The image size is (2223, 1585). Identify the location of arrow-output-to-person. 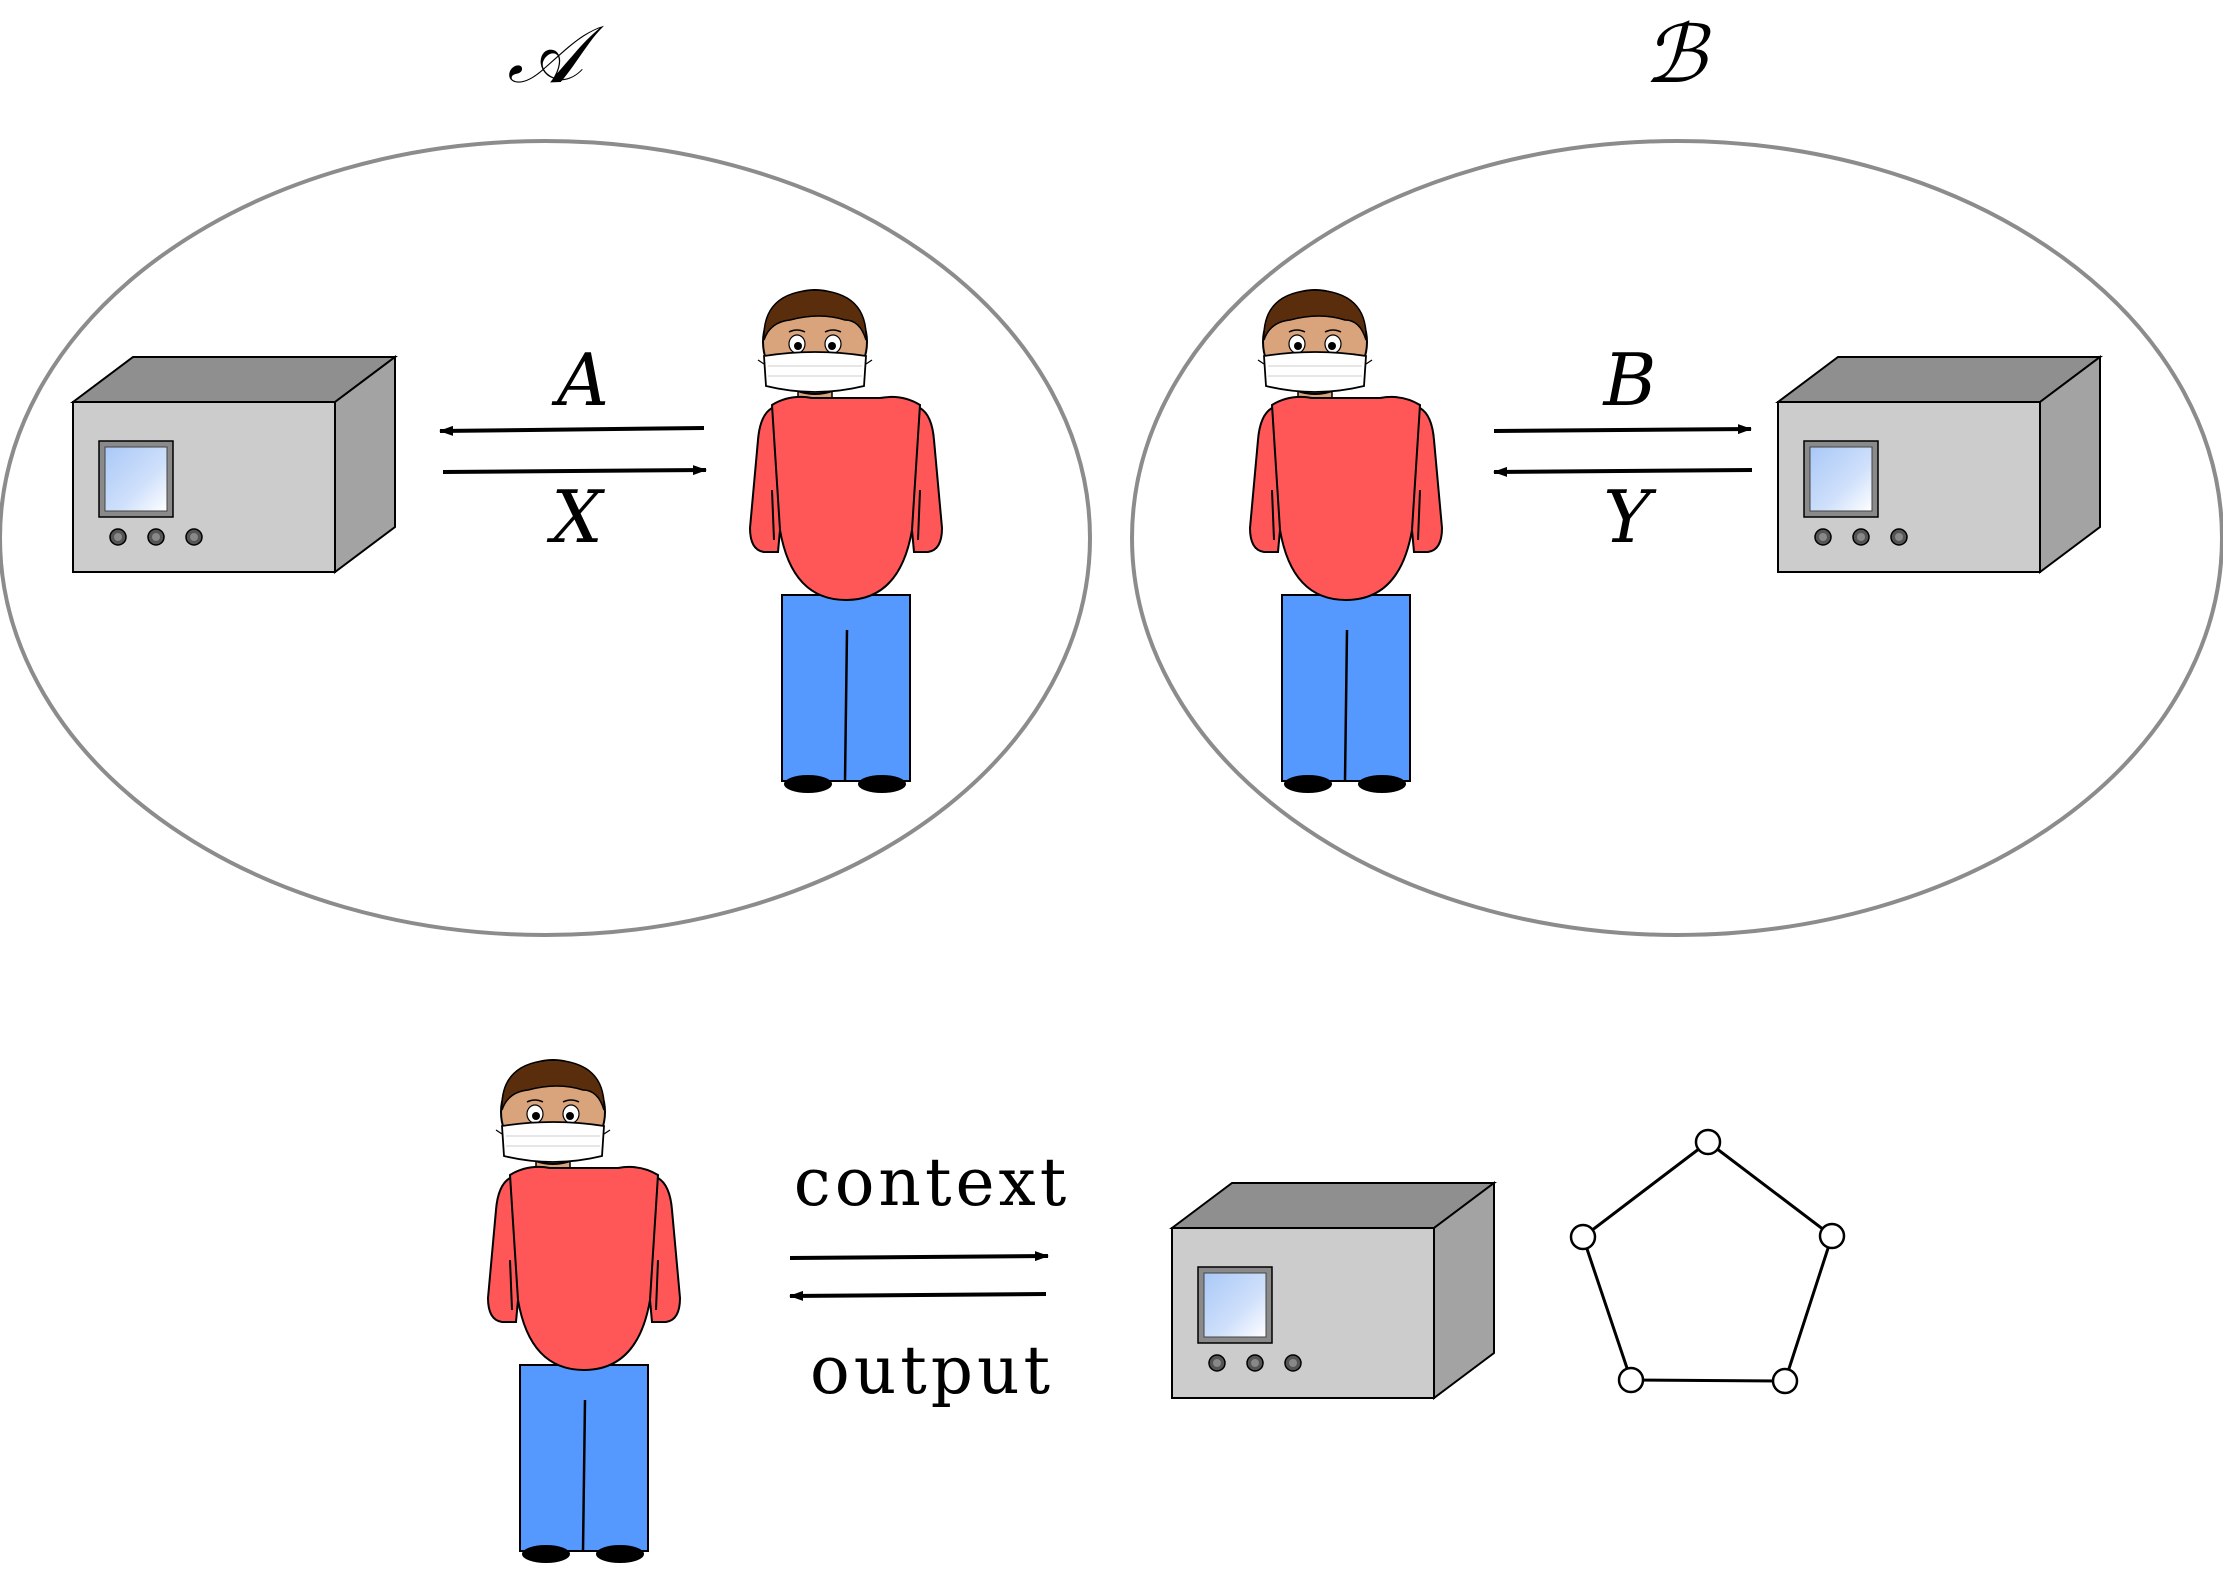
(918, 1295).